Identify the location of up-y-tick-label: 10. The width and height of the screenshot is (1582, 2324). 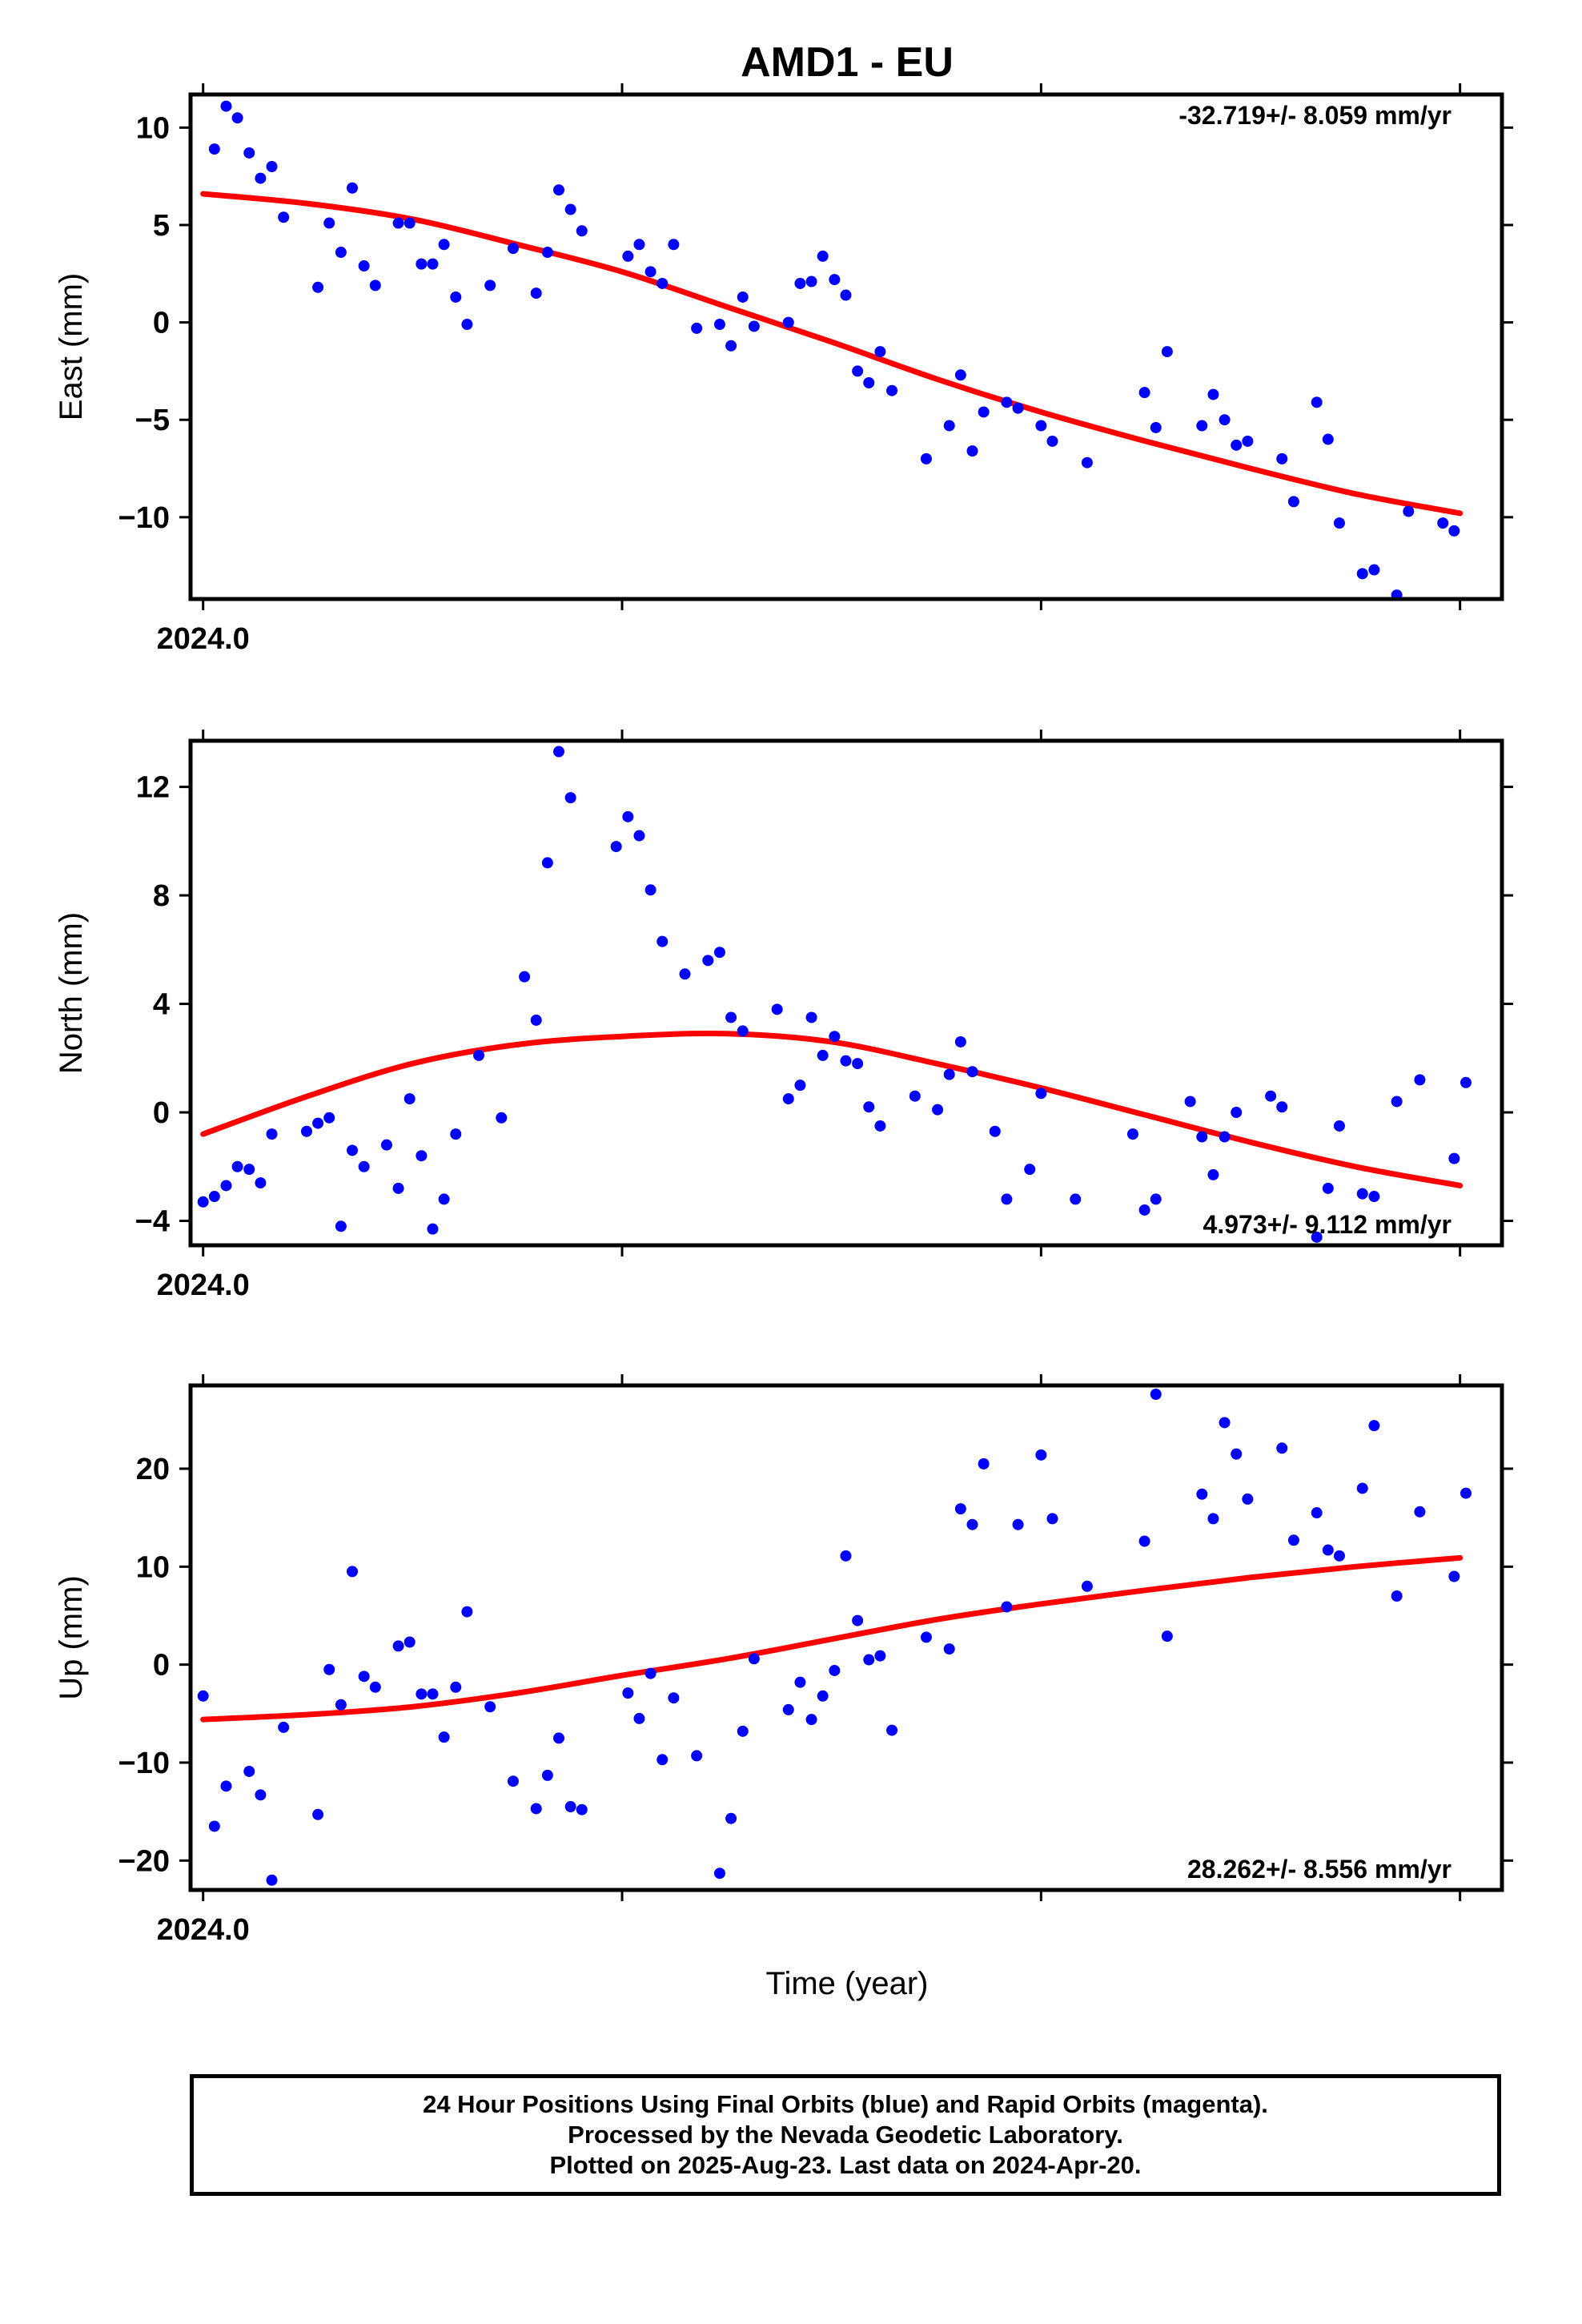
(153, 1567).